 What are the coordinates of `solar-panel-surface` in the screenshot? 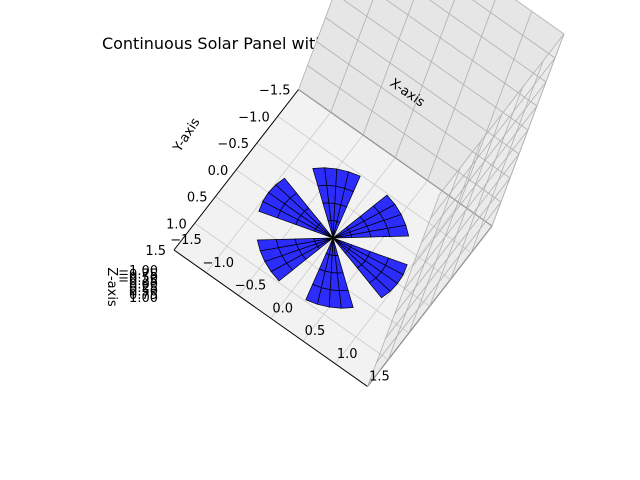 It's located at (333, 238).